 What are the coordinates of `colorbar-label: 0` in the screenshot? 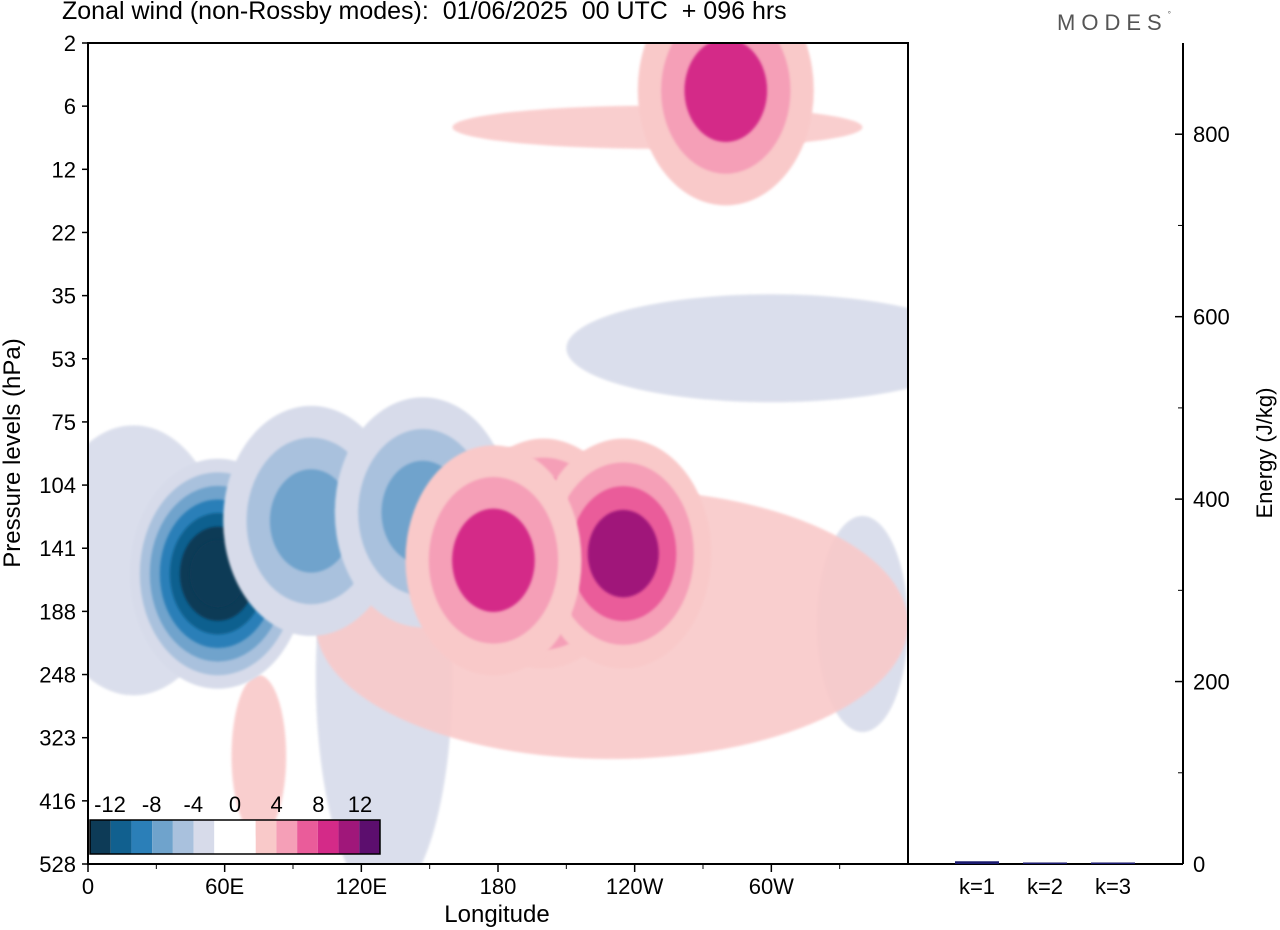 It's located at (235, 804).